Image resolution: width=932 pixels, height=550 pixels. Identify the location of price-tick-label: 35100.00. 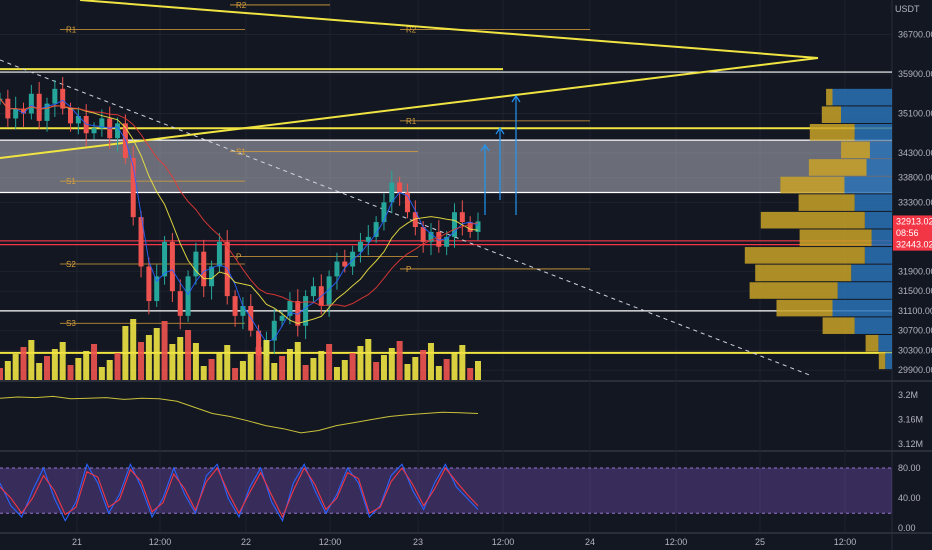
(915, 114).